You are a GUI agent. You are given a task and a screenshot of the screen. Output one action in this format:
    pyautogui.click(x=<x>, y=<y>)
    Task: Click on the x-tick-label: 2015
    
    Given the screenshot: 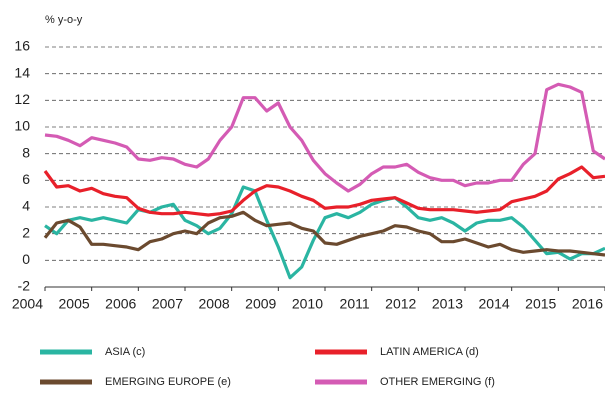 What is the action you would take?
    pyautogui.click(x=540, y=304)
    